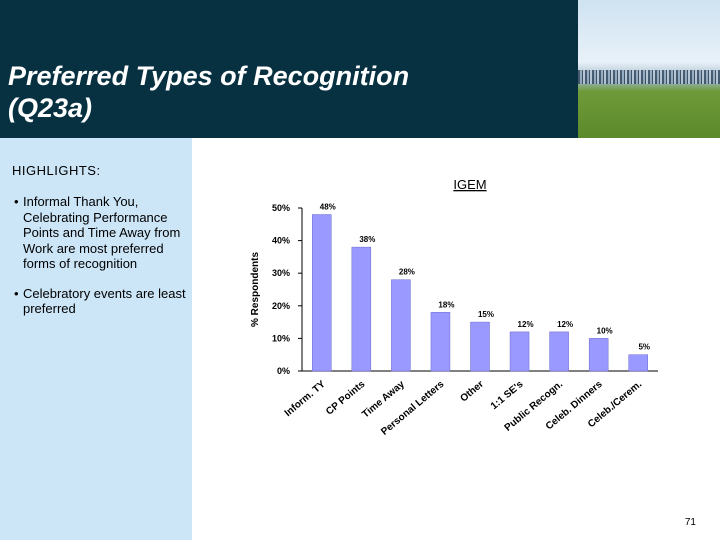 The width and height of the screenshot is (720, 540). Describe the element at coordinates (407, 272) in the screenshot. I see `data-label: 28%` at that location.